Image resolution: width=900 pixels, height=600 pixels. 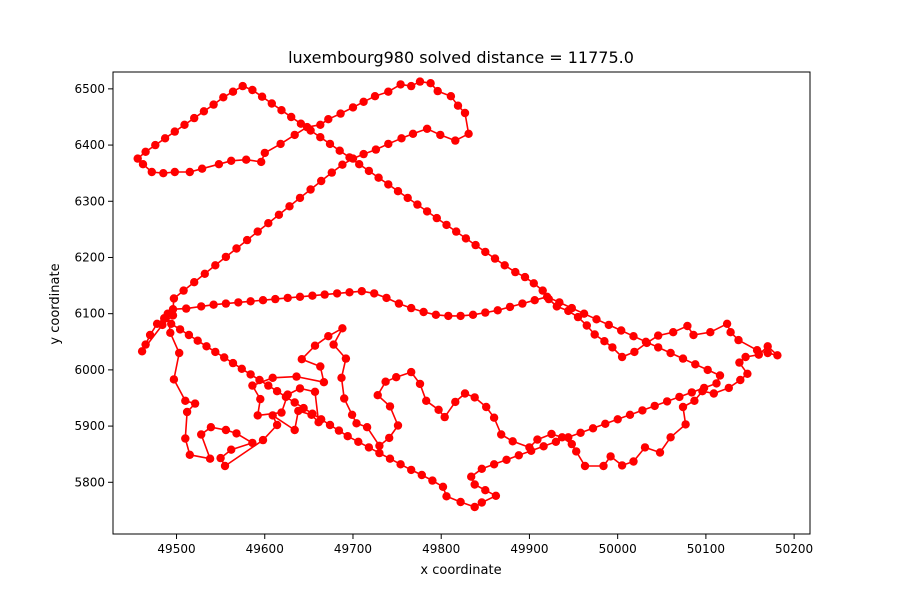 What do you see at coordinates (55, 303) in the screenshot?
I see `y-axis-label: y coordinate` at bounding box center [55, 303].